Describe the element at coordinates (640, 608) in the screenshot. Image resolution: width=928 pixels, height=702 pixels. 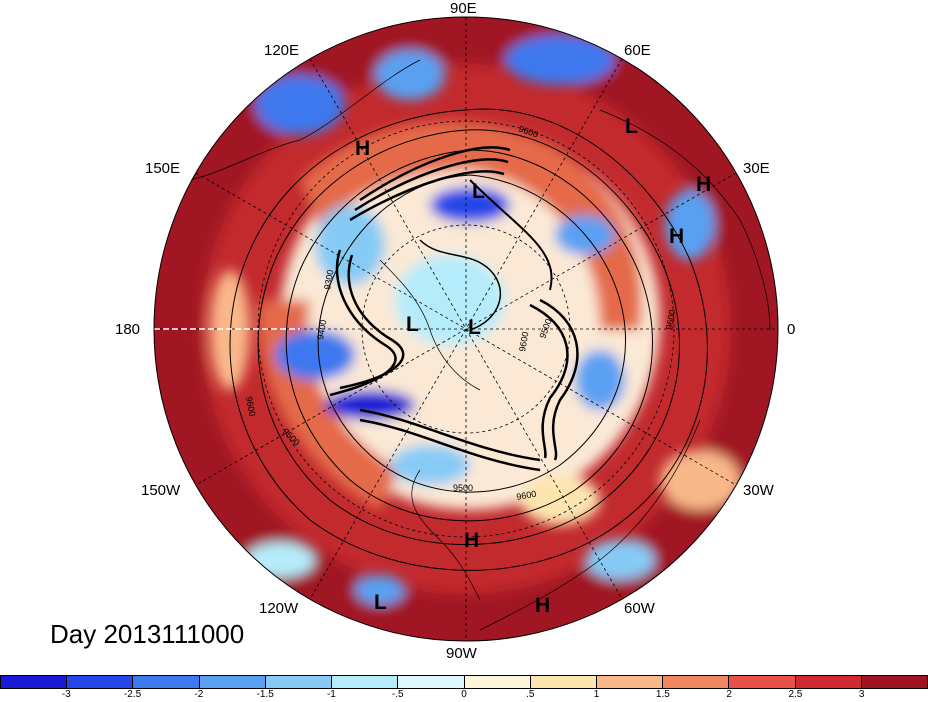
I see `lon-label-60w: 60W` at that location.